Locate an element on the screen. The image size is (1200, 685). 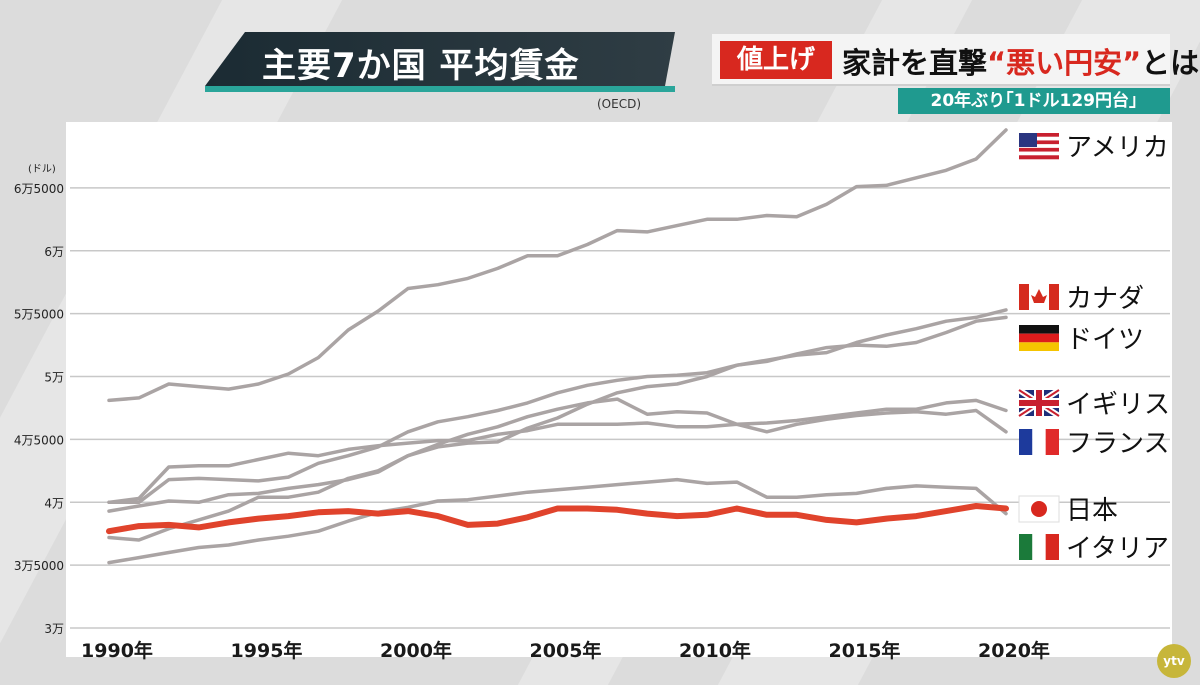
x-tick-label: 1990年 is located at coordinates (117, 650).